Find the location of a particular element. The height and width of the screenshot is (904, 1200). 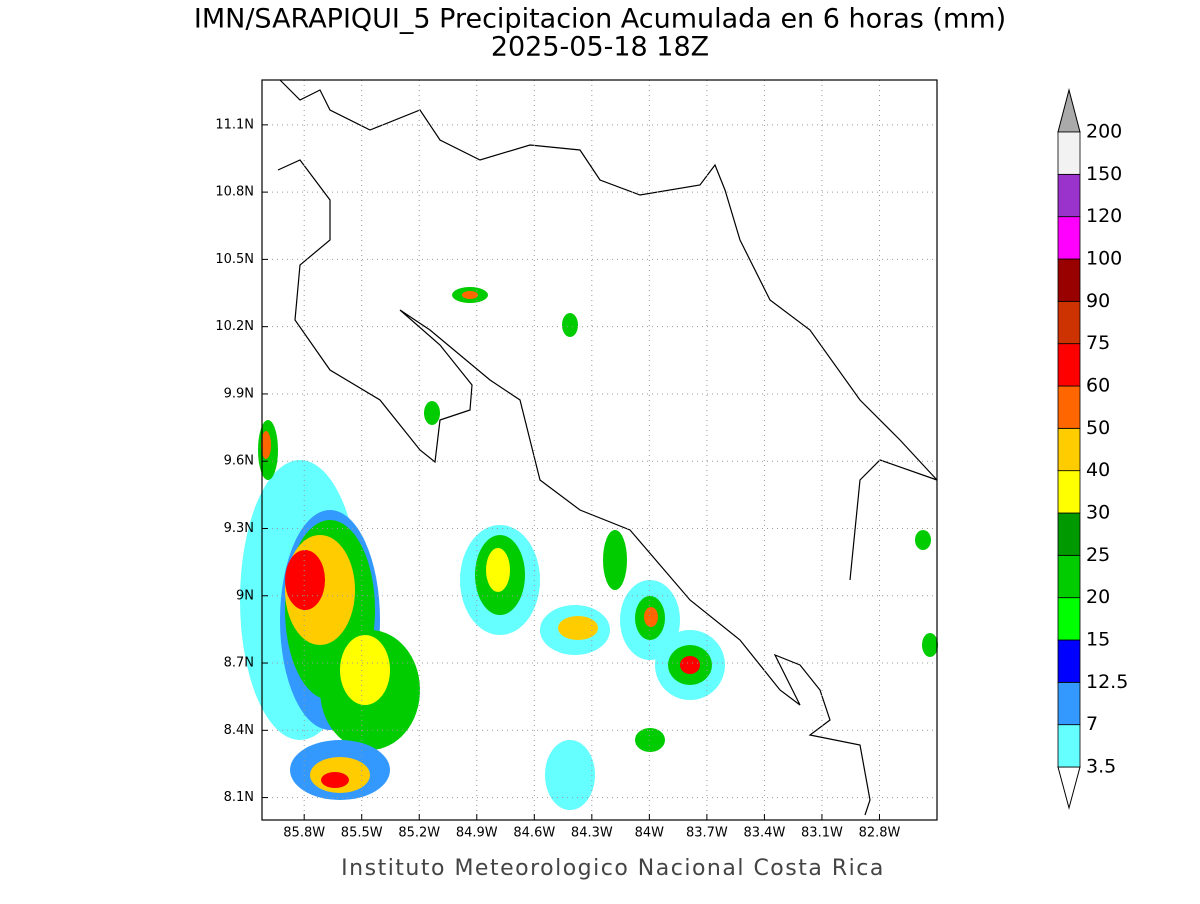

colorbar-label: 15 is located at coordinates (1098, 640).